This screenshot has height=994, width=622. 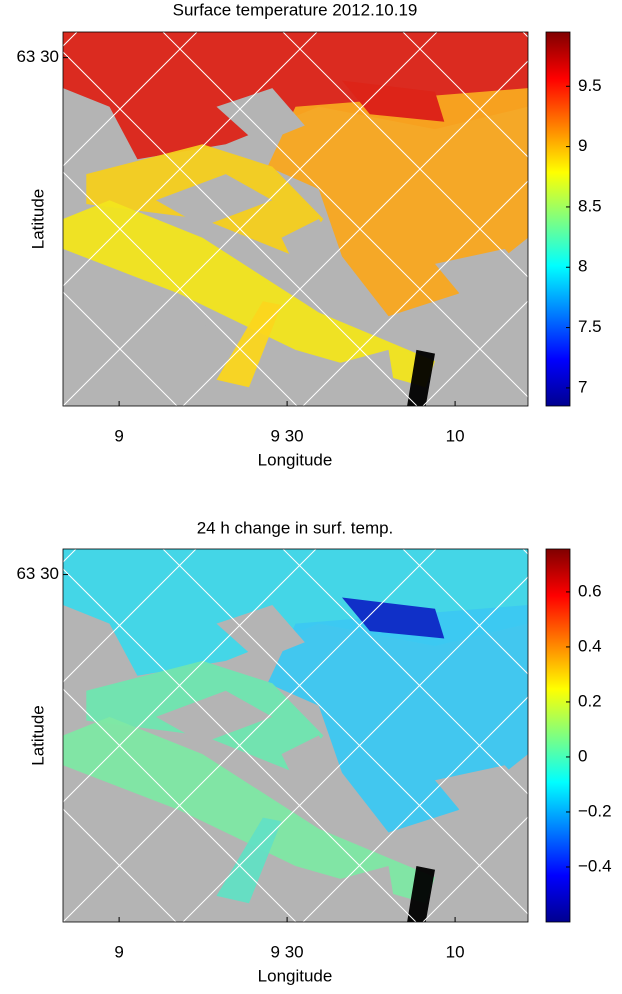 I want to click on chart-title: 24 h change in surf. temp., so click(x=295, y=527).